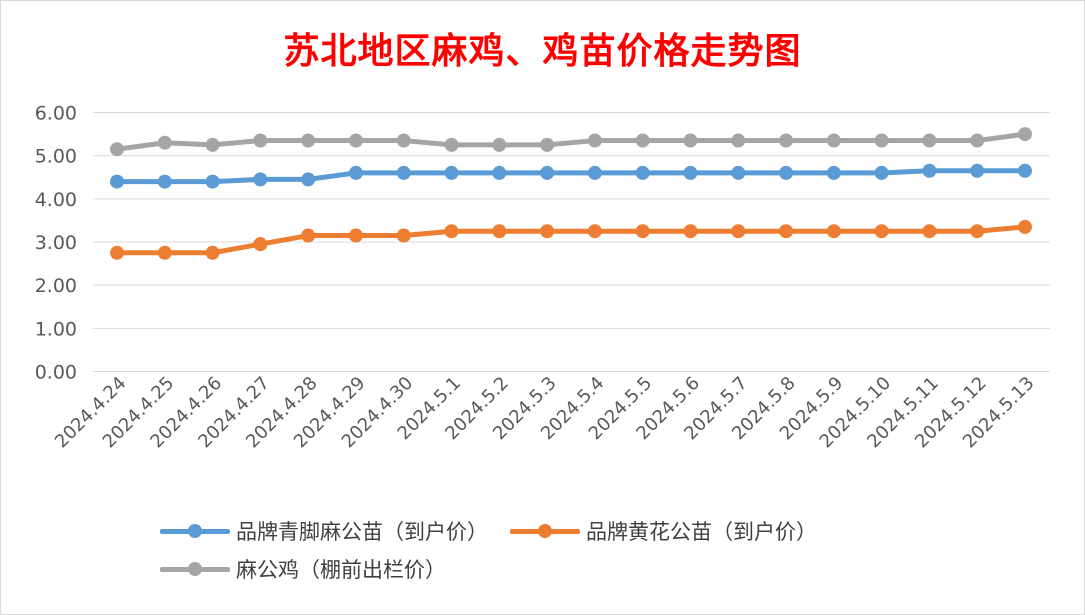 This screenshot has height=615, width=1085. I want to click on y-tick-label: 0.00, so click(56, 373).